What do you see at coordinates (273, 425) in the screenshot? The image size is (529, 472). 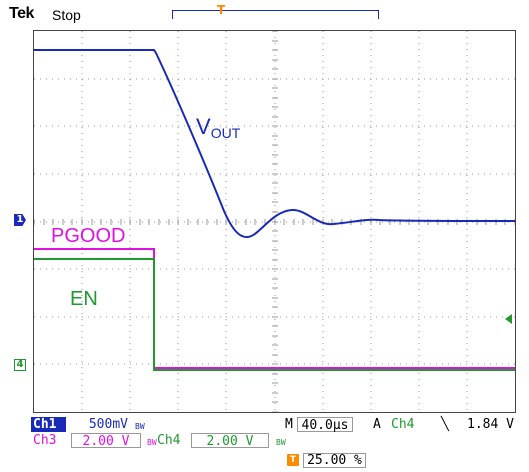 I see `readout-row-1: Ch1 500mV BW M 40.0µs A Ch4 ╲ 1.84 V` at bounding box center [273, 425].